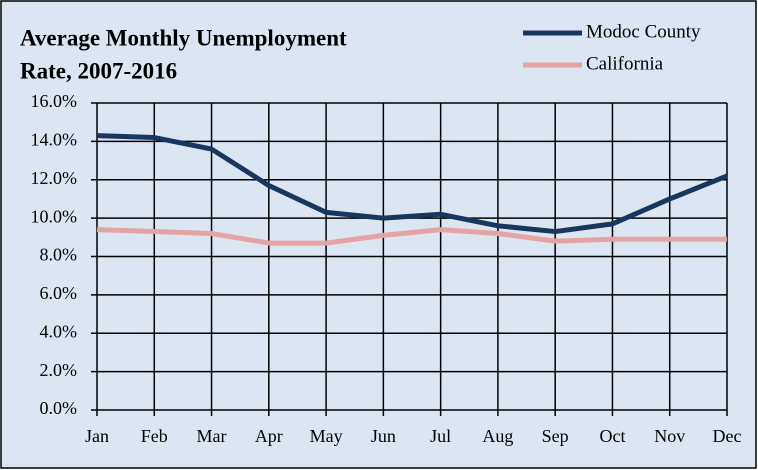  Describe the element at coordinates (183, 37) in the screenshot. I see `chart-title: Average Monthly Unemployment` at that location.